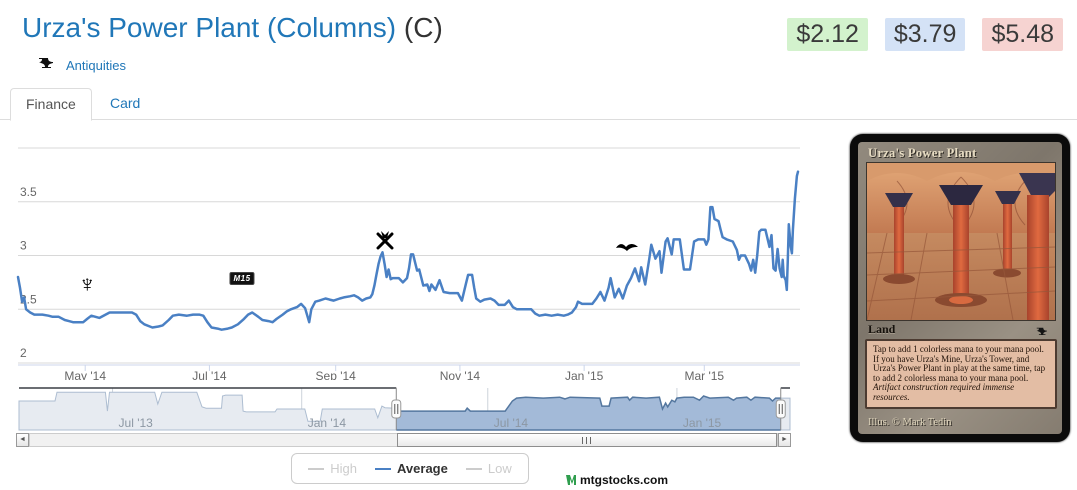  What do you see at coordinates (624, 480) in the screenshot?
I see `watermark-text: mtgstocks.com` at bounding box center [624, 480].